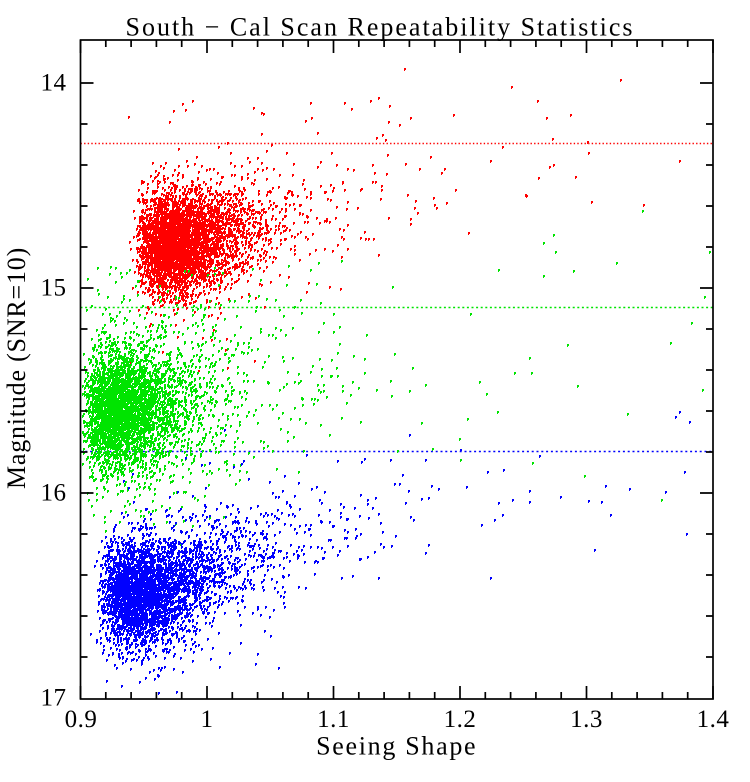 This screenshot has height=782, width=750. Describe the element at coordinates (54, 493) in the screenshot. I see `svg-text: 16` at that location.